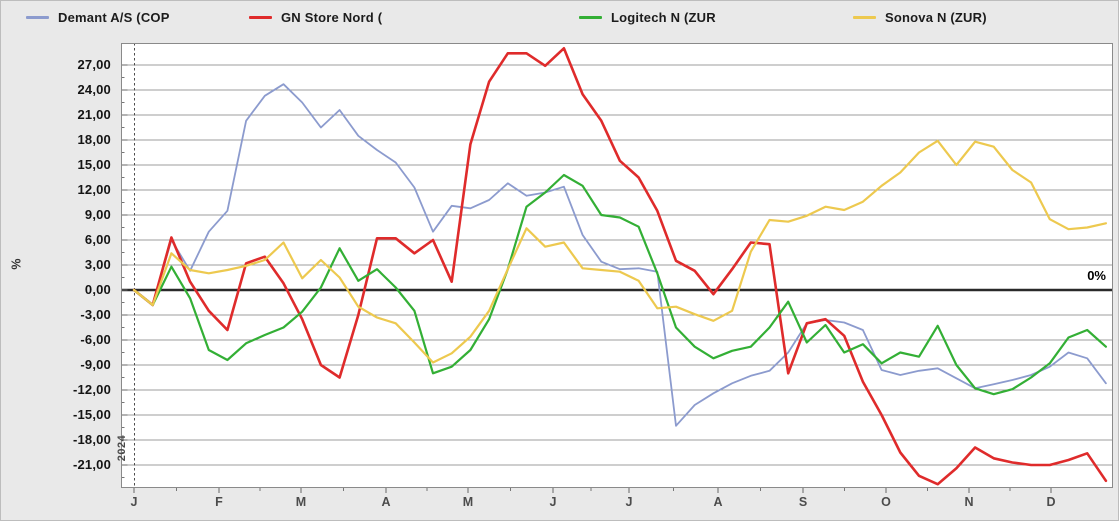 The image size is (1119, 521). I want to click on y-tick-label: 24,00, so click(94, 89).